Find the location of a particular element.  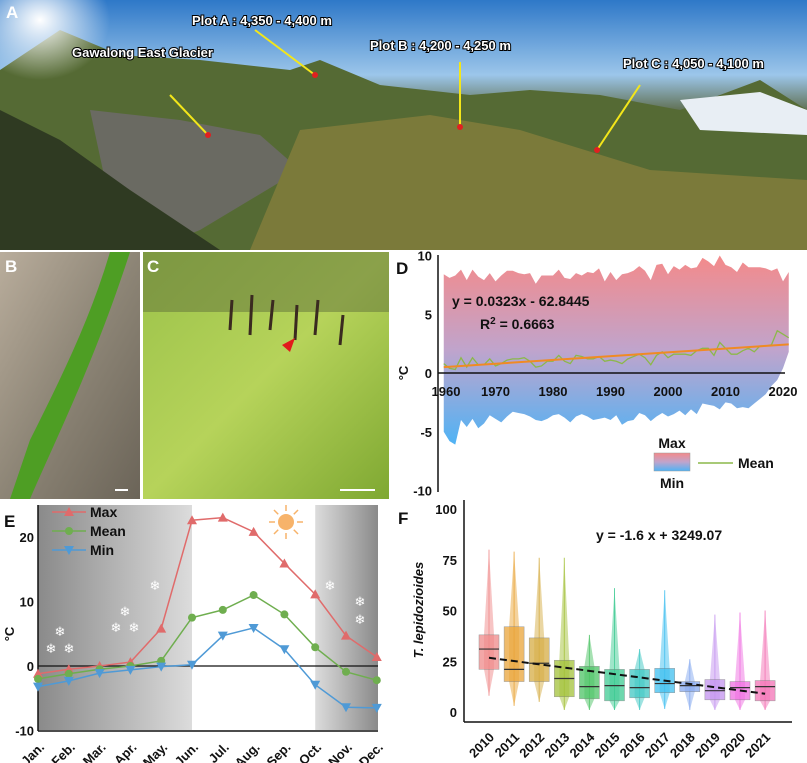

r2-r2_prefix: R is located at coordinates (485, 324).